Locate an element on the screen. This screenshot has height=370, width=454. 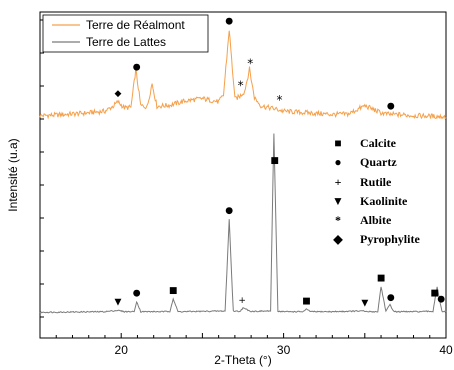
y-axis-title: Intensité (u.a) is located at coordinates (13, 174).